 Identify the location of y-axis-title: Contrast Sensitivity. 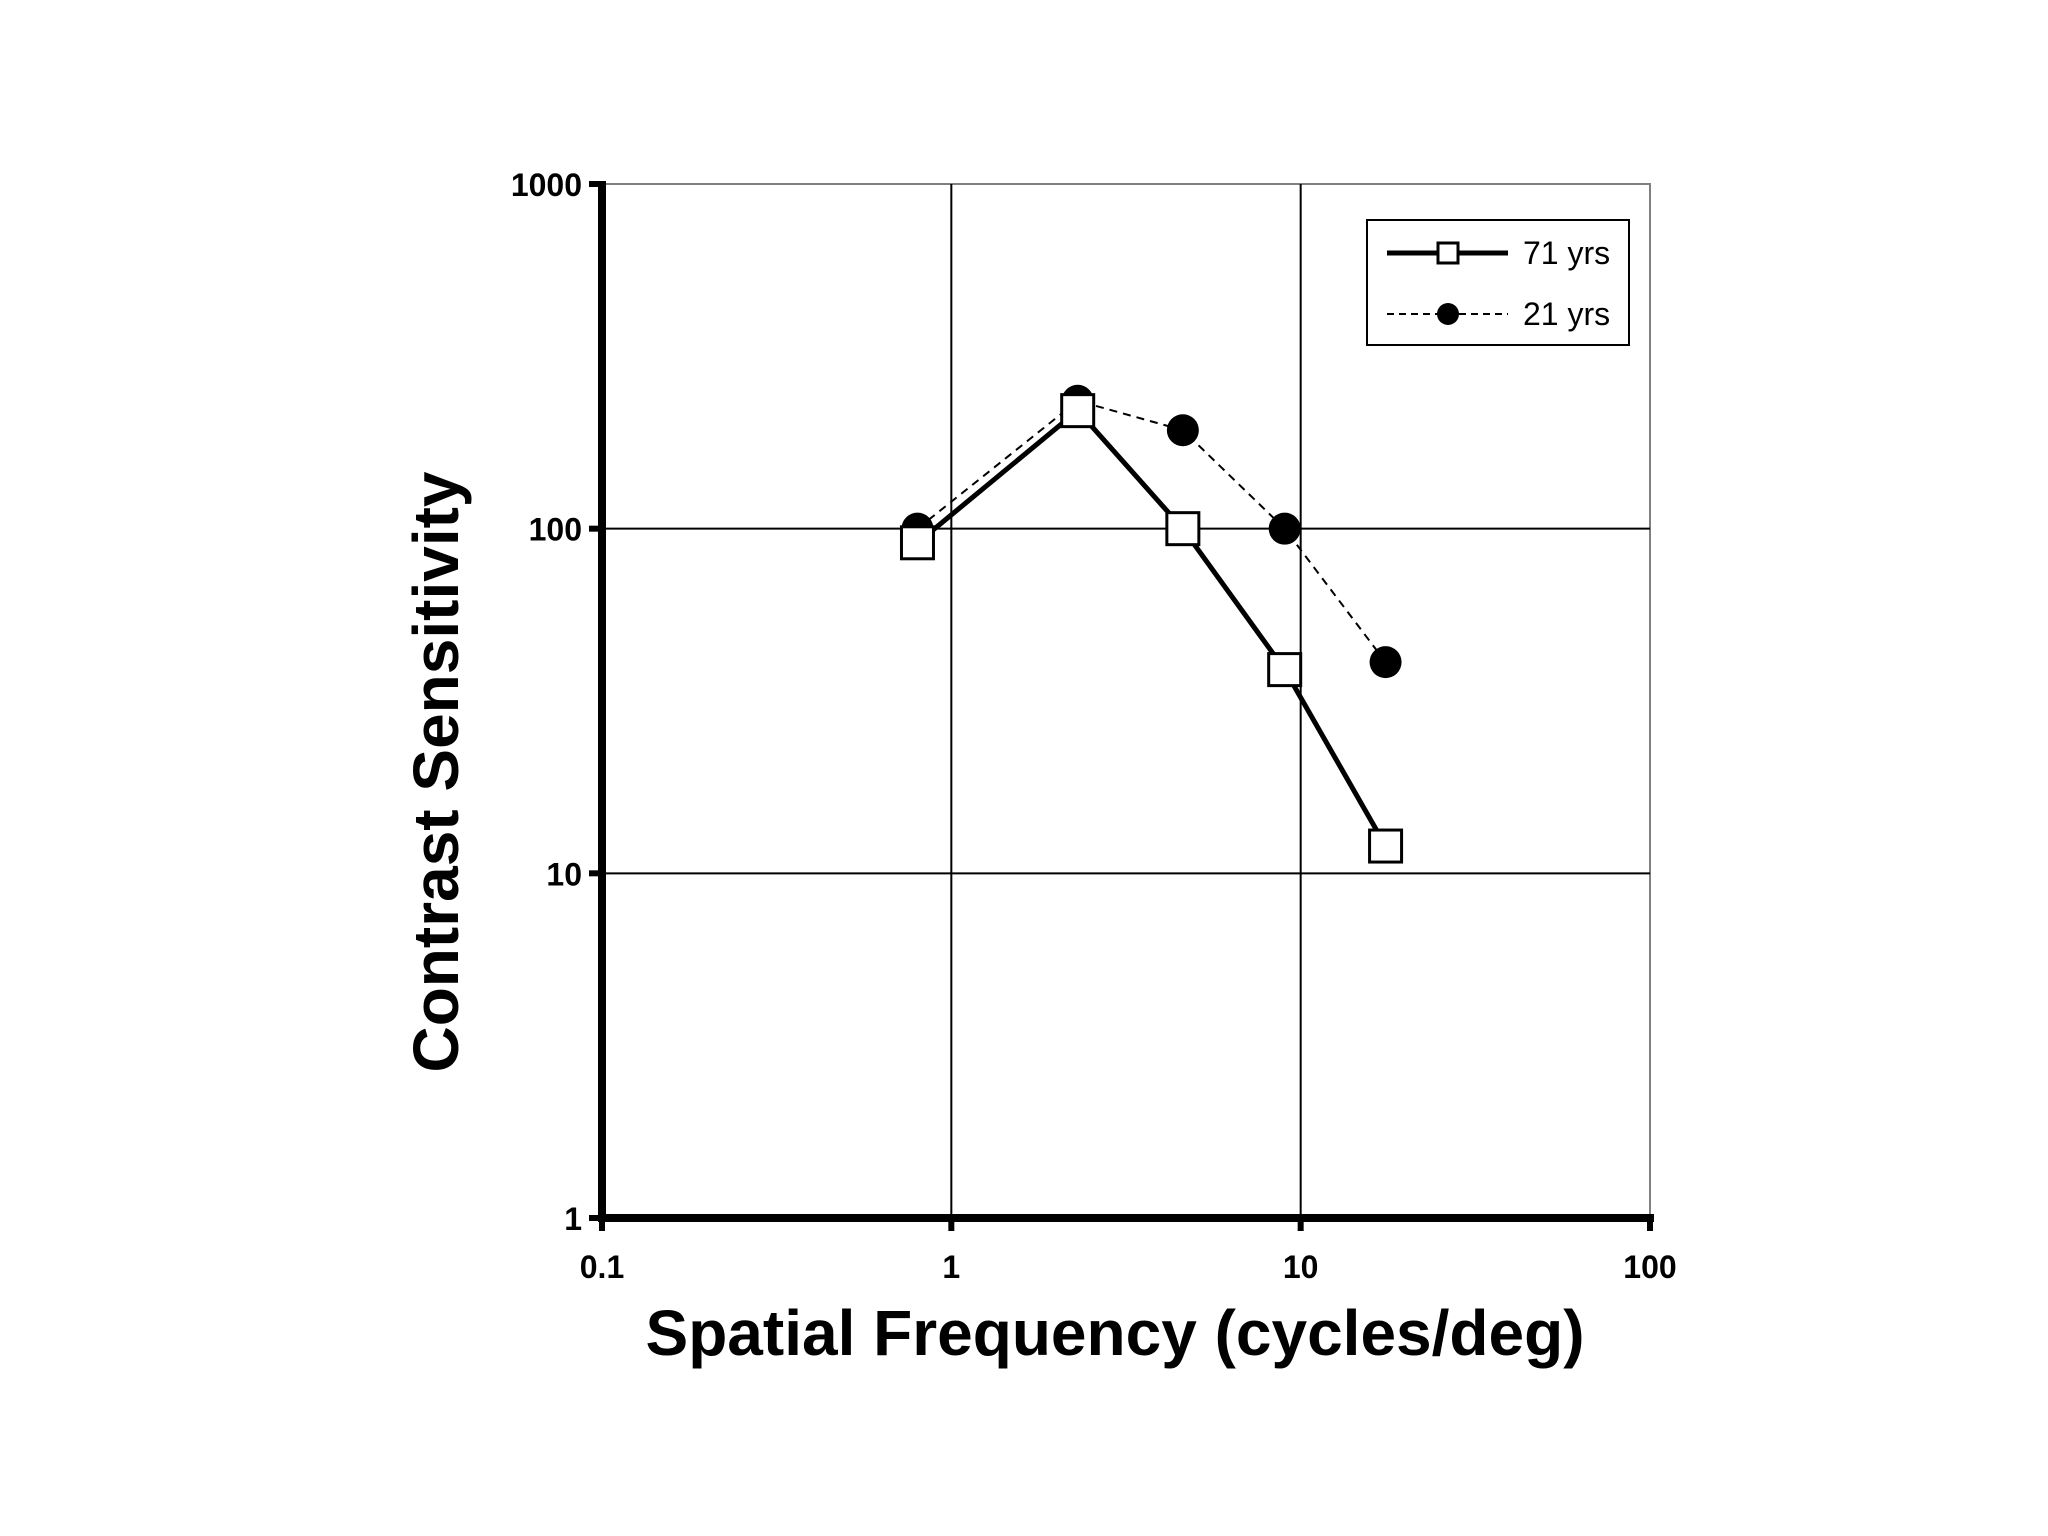
(436, 771).